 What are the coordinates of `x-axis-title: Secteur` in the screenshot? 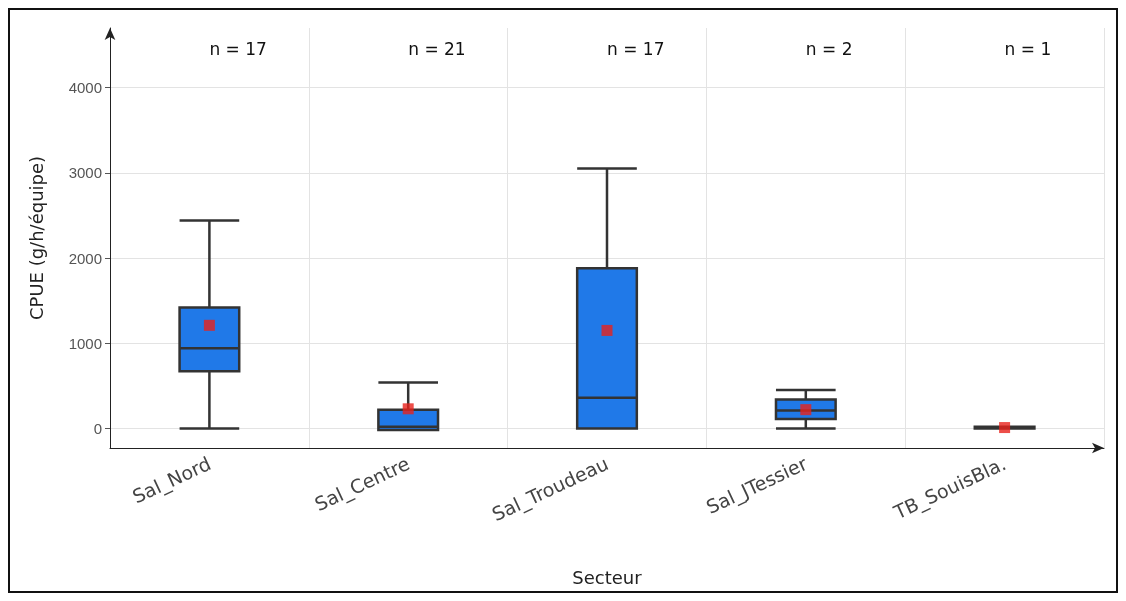 It's located at (607, 577).